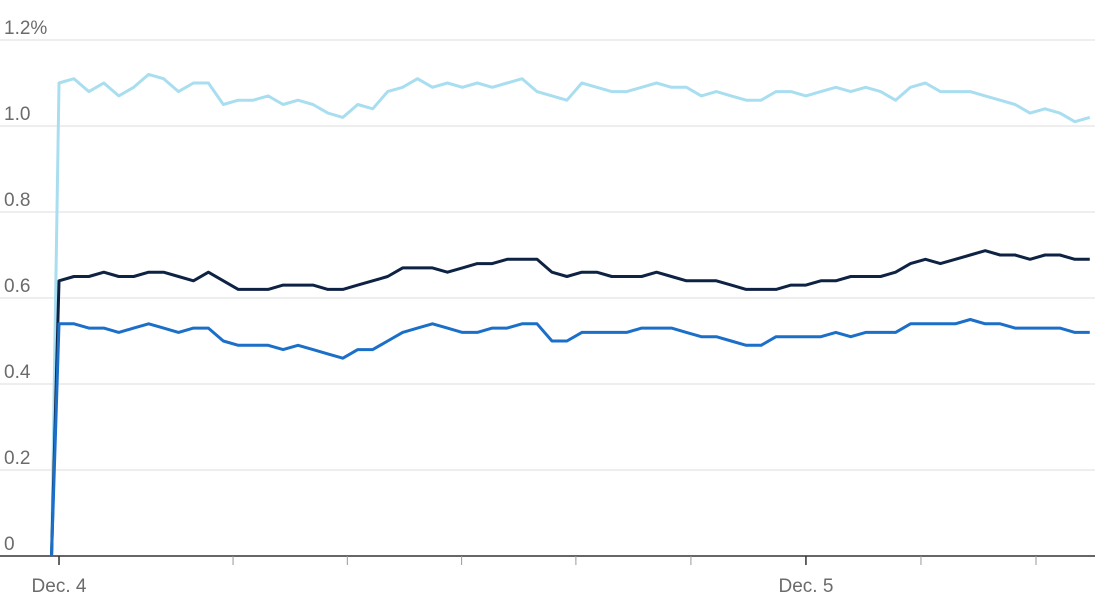 This screenshot has width=1095, height=600. I want to click on y-tick-label: 1.0, so click(17, 114).